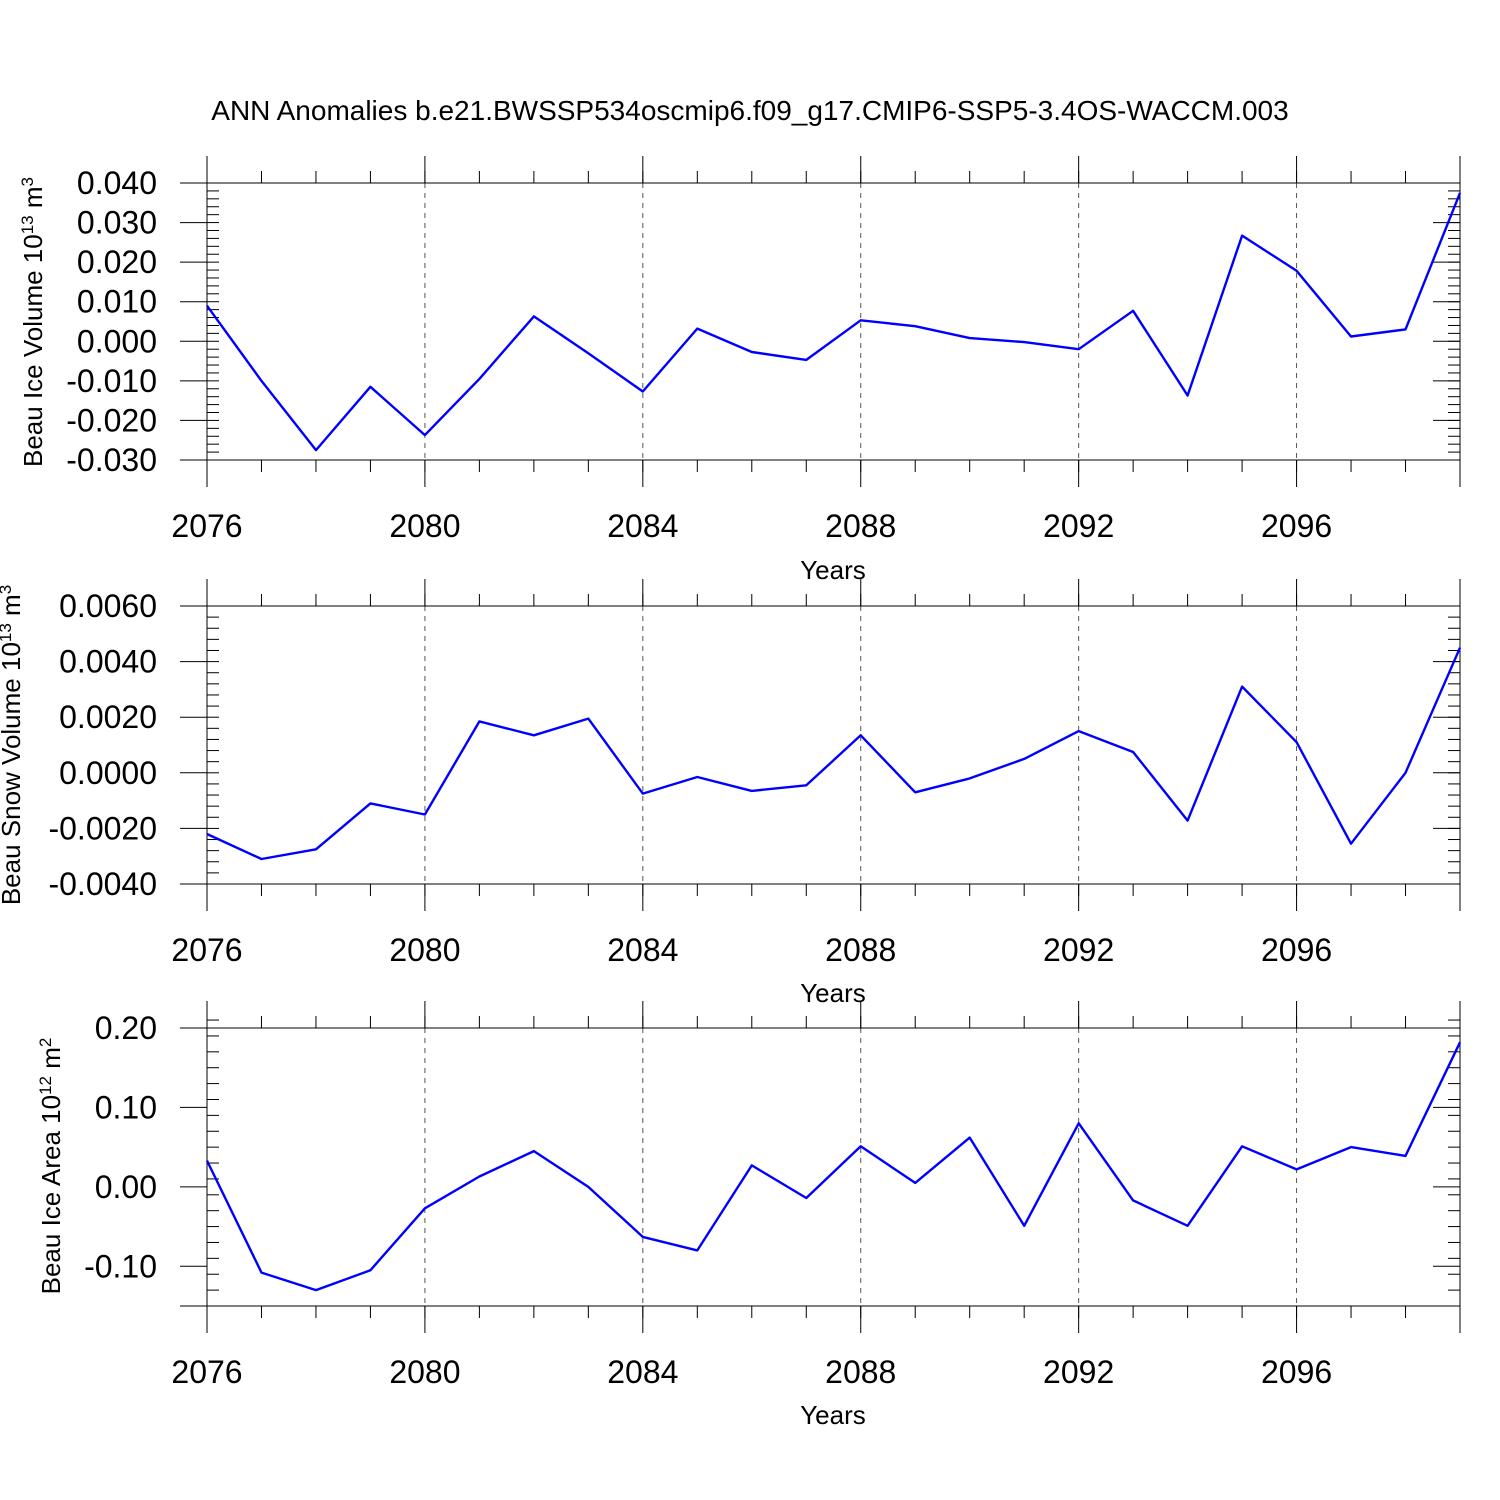 This screenshot has height=1500, width=1500. Describe the element at coordinates (51, 1166) in the screenshot. I see `ylabel-ice-area: Beau Ice Area 1012 m2` at that location.